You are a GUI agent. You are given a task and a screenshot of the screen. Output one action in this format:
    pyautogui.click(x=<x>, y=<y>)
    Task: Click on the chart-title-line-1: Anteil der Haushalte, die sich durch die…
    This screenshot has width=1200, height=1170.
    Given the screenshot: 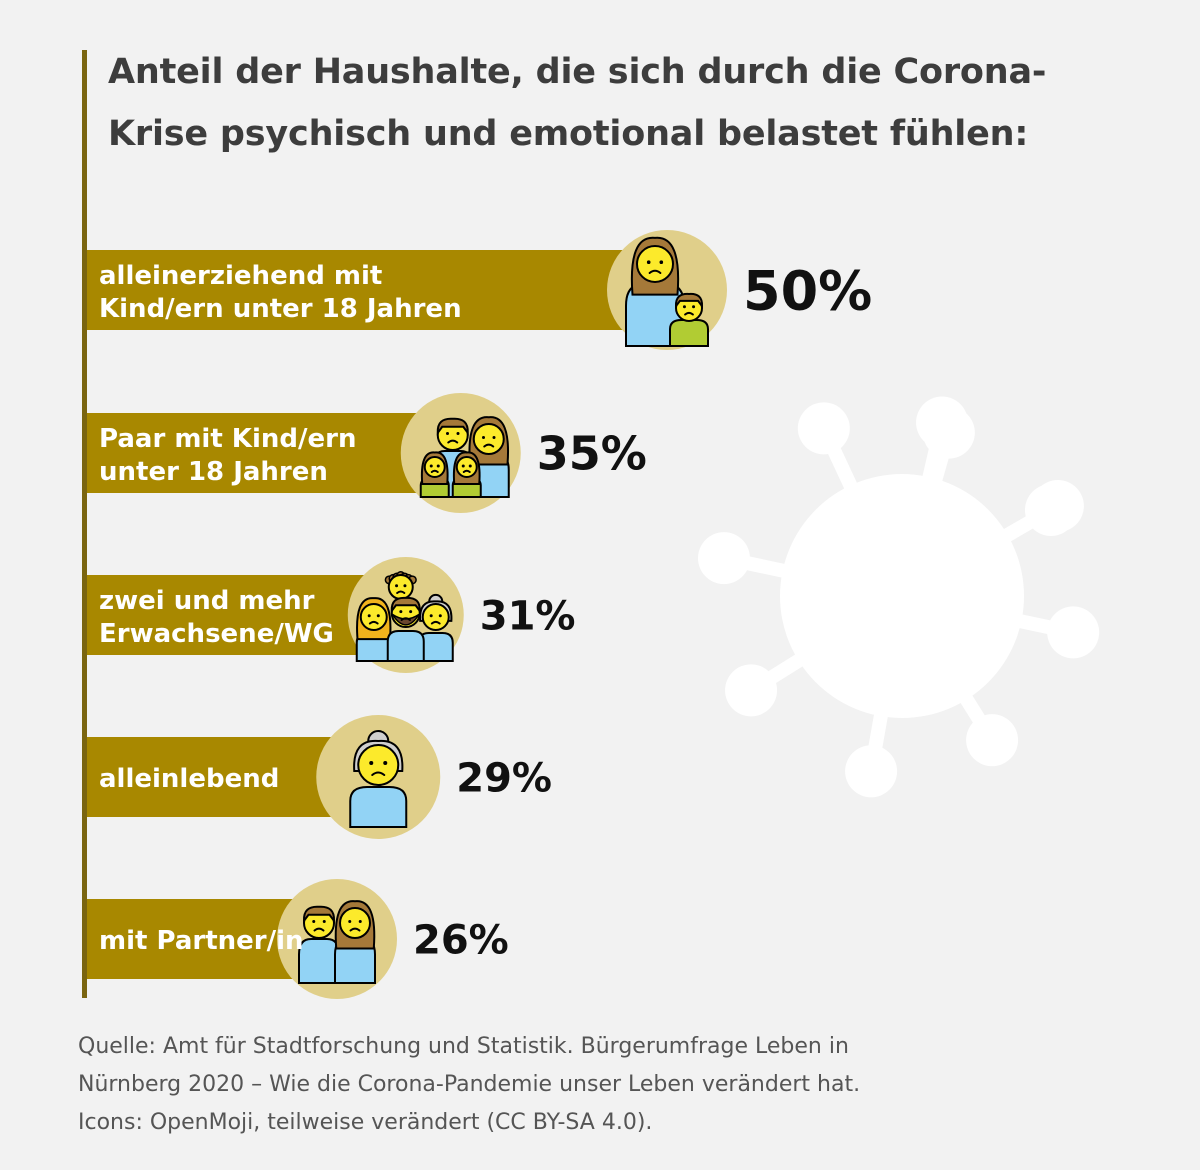 What is the action you would take?
    pyautogui.click(x=577, y=72)
    